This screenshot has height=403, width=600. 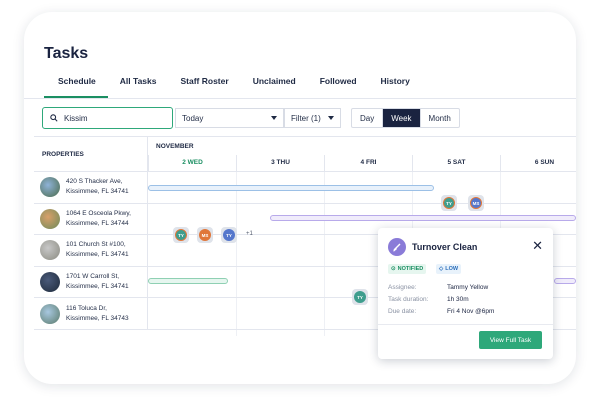 What do you see at coordinates (305, 251) in the screenshot?
I see `property-row: 101 Church St #100, Kissimmee, FL 34741` at bounding box center [305, 251].